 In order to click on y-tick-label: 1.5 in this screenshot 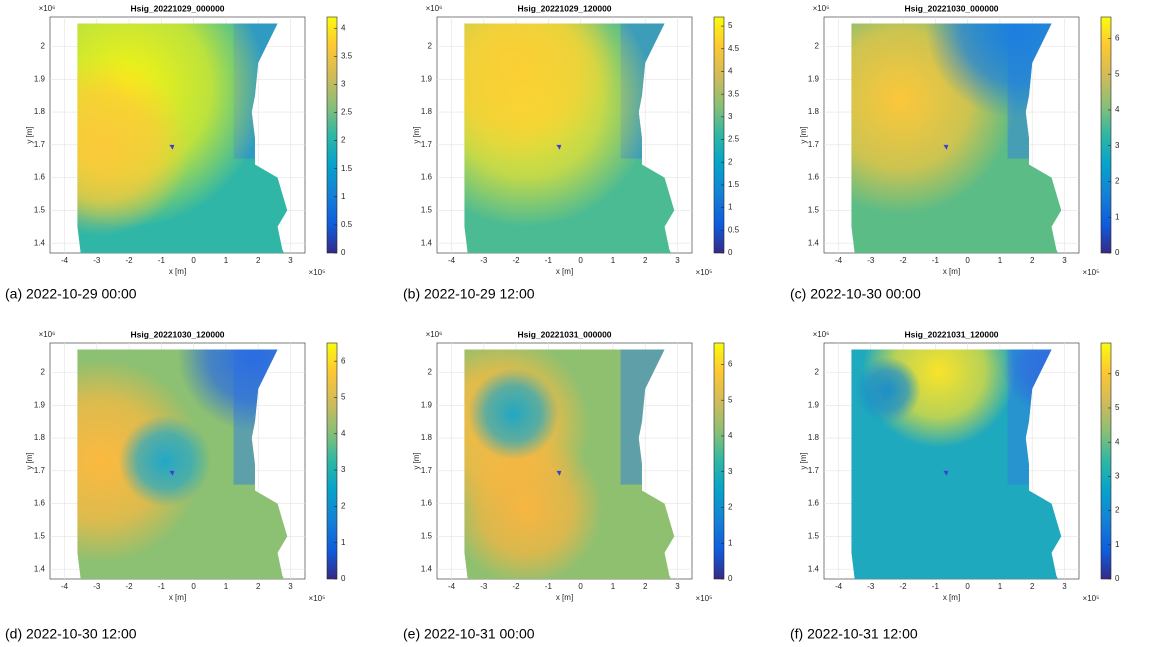, I will do `click(427, 209)`.